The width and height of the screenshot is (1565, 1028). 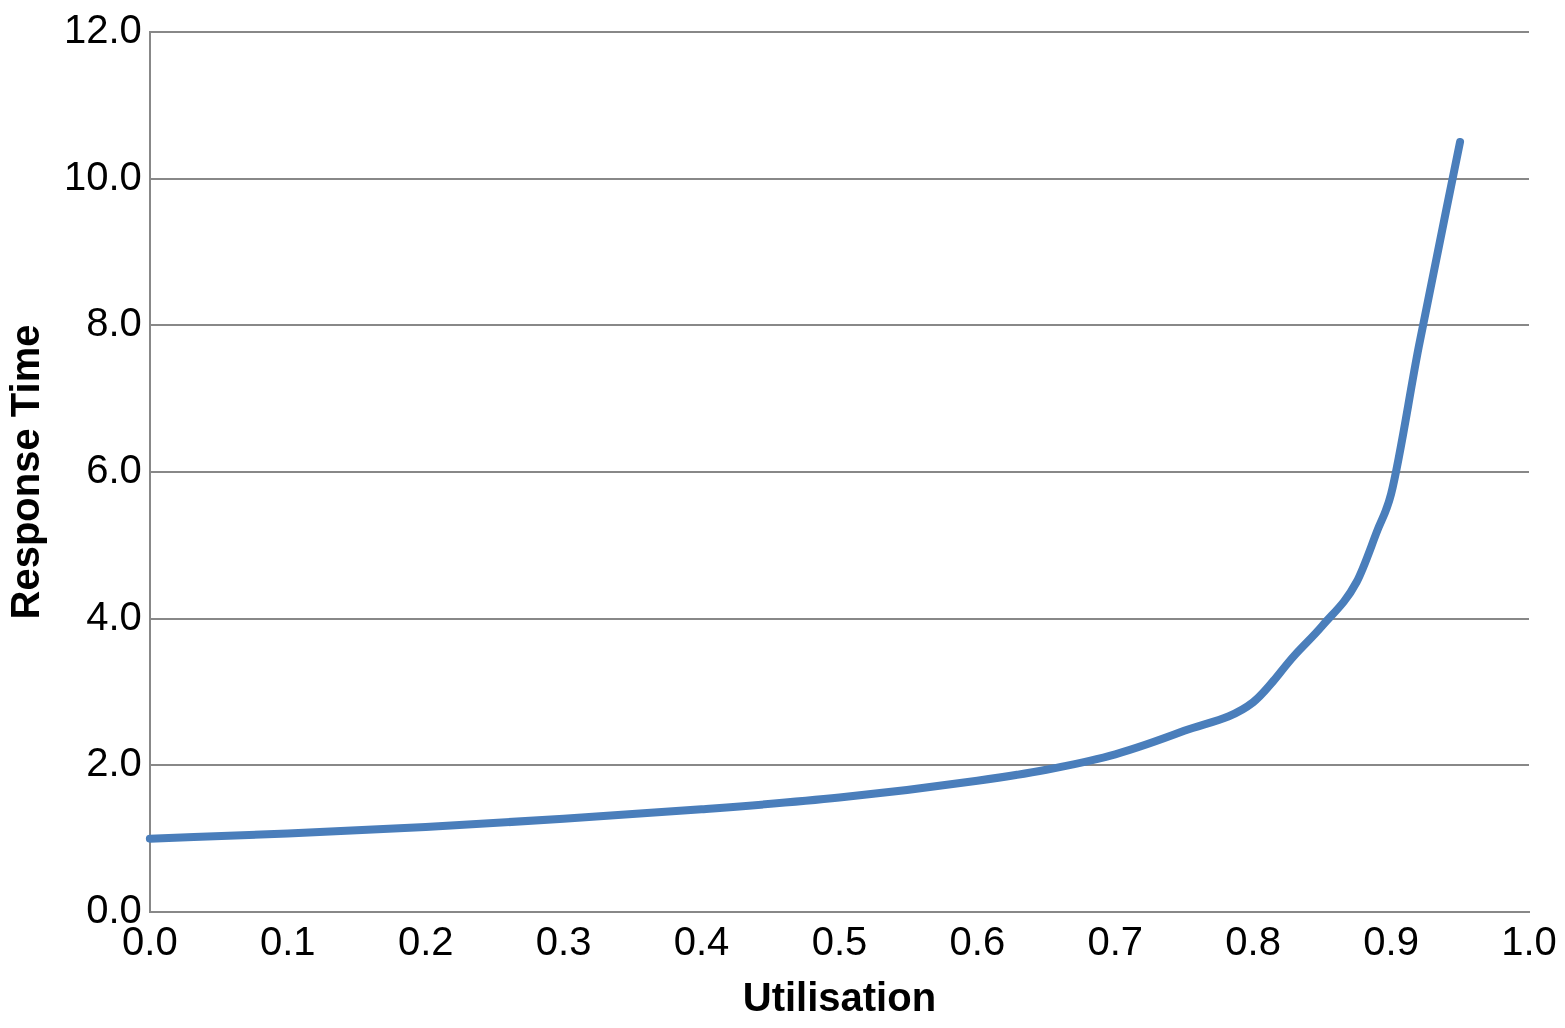 I want to click on y-tick-label: 6.0, so click(x=114, y=469).